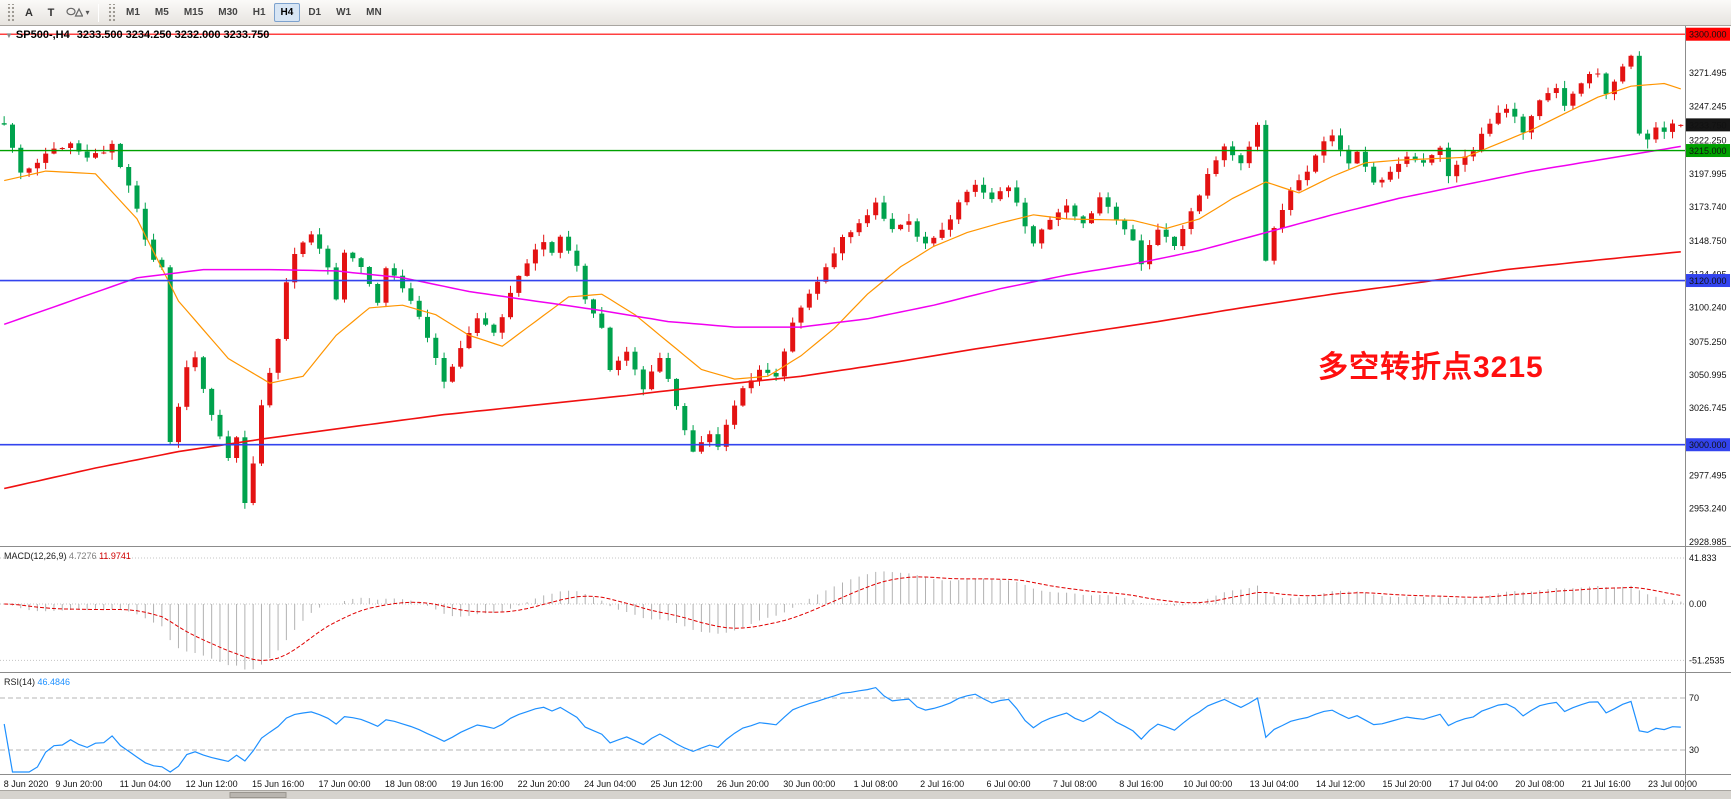  What do you see at coordinates (1707, 660) in the screenshot?
I see `macd-axis-label: -51.2535` at bounding box center [1707, 660].